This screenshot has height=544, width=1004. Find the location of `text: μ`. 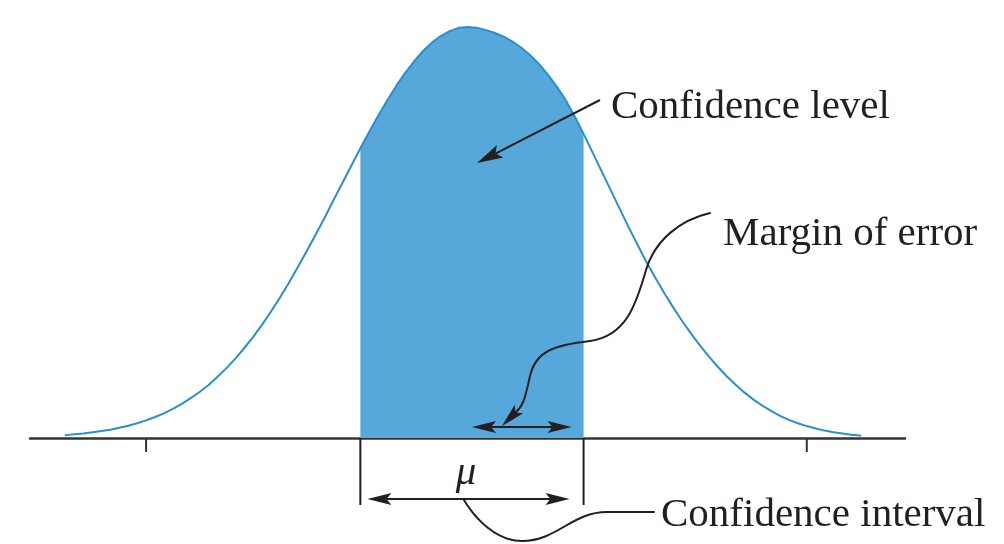

text: μ is located at coordinates (465, 470).